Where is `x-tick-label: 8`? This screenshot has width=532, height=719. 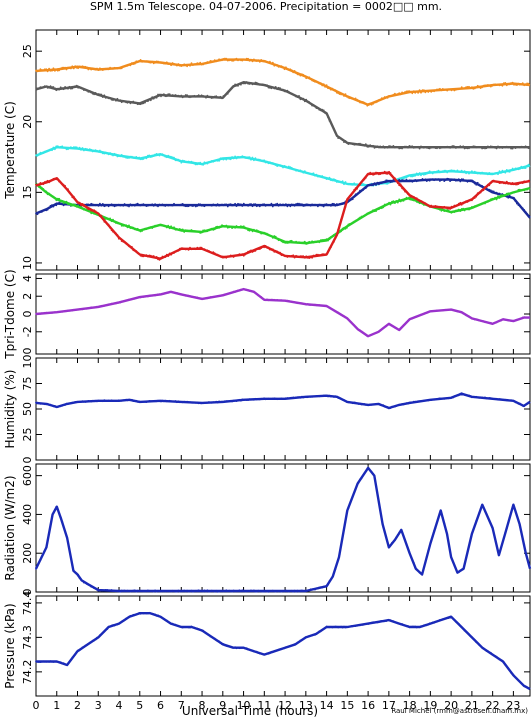 x-tick-label: 8 is located at coordinates (202, 705).